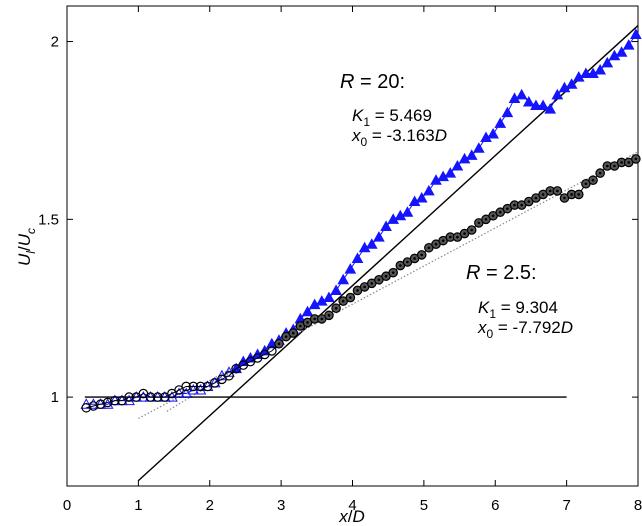  I want to click on x-axis-label: x/D, so click(351, 516).